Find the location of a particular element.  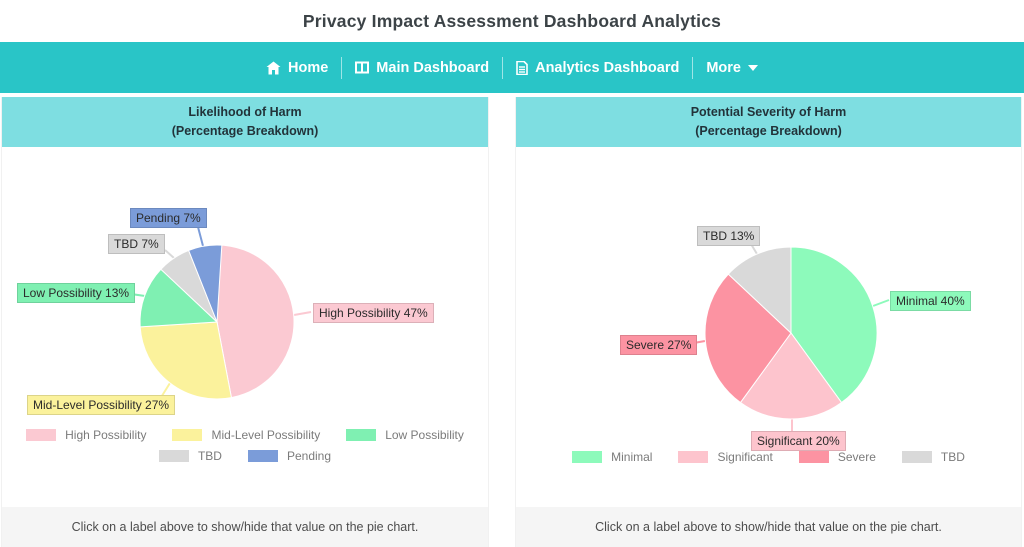

legend-label: High Possibility is located at coordinates (106, 434).